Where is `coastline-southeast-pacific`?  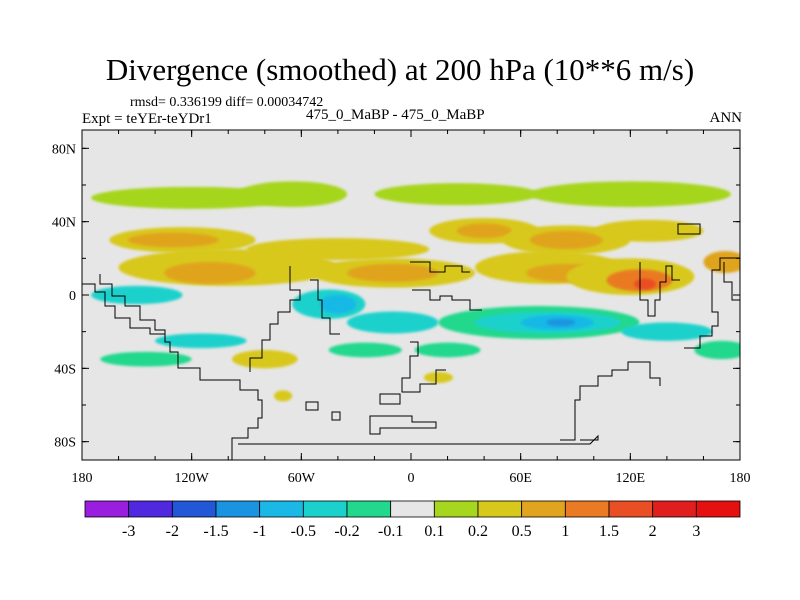
coastline-southeast-pacific is located at coordinates (610, 401).